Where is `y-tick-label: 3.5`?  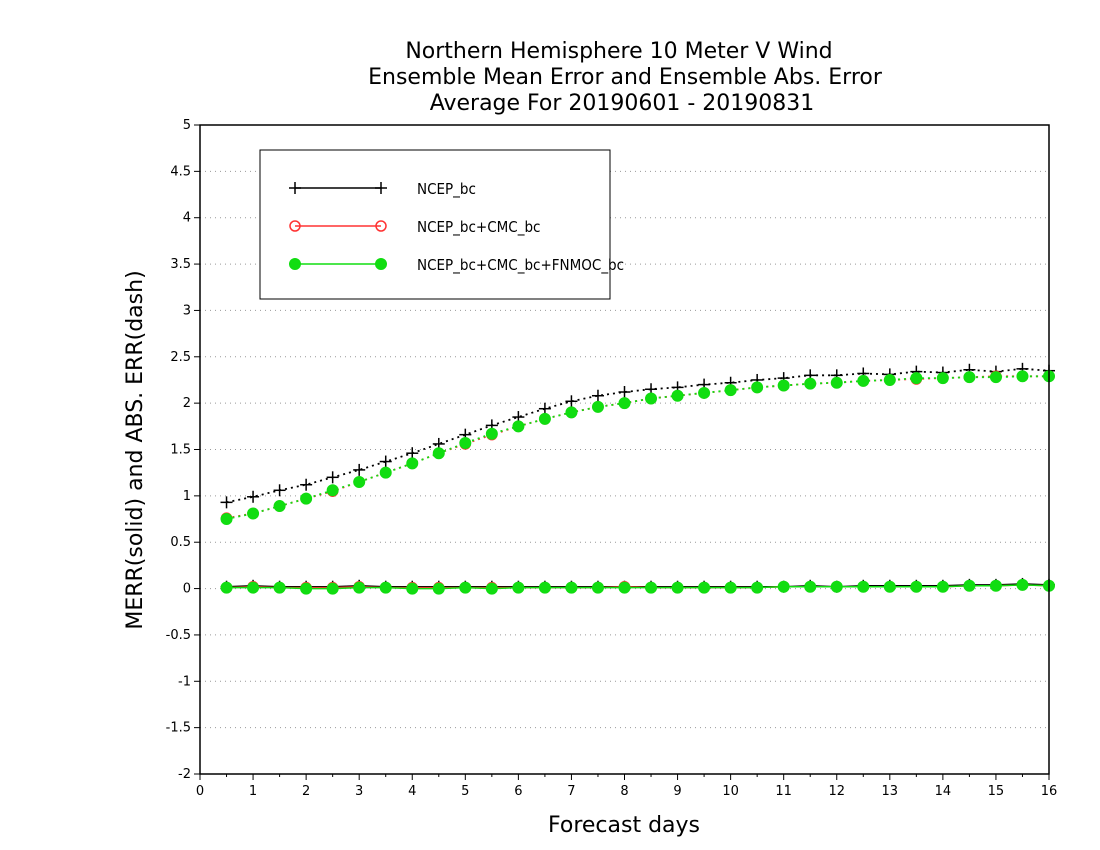 y-tick-label: 3.5 is located at coordinates (180, 264).